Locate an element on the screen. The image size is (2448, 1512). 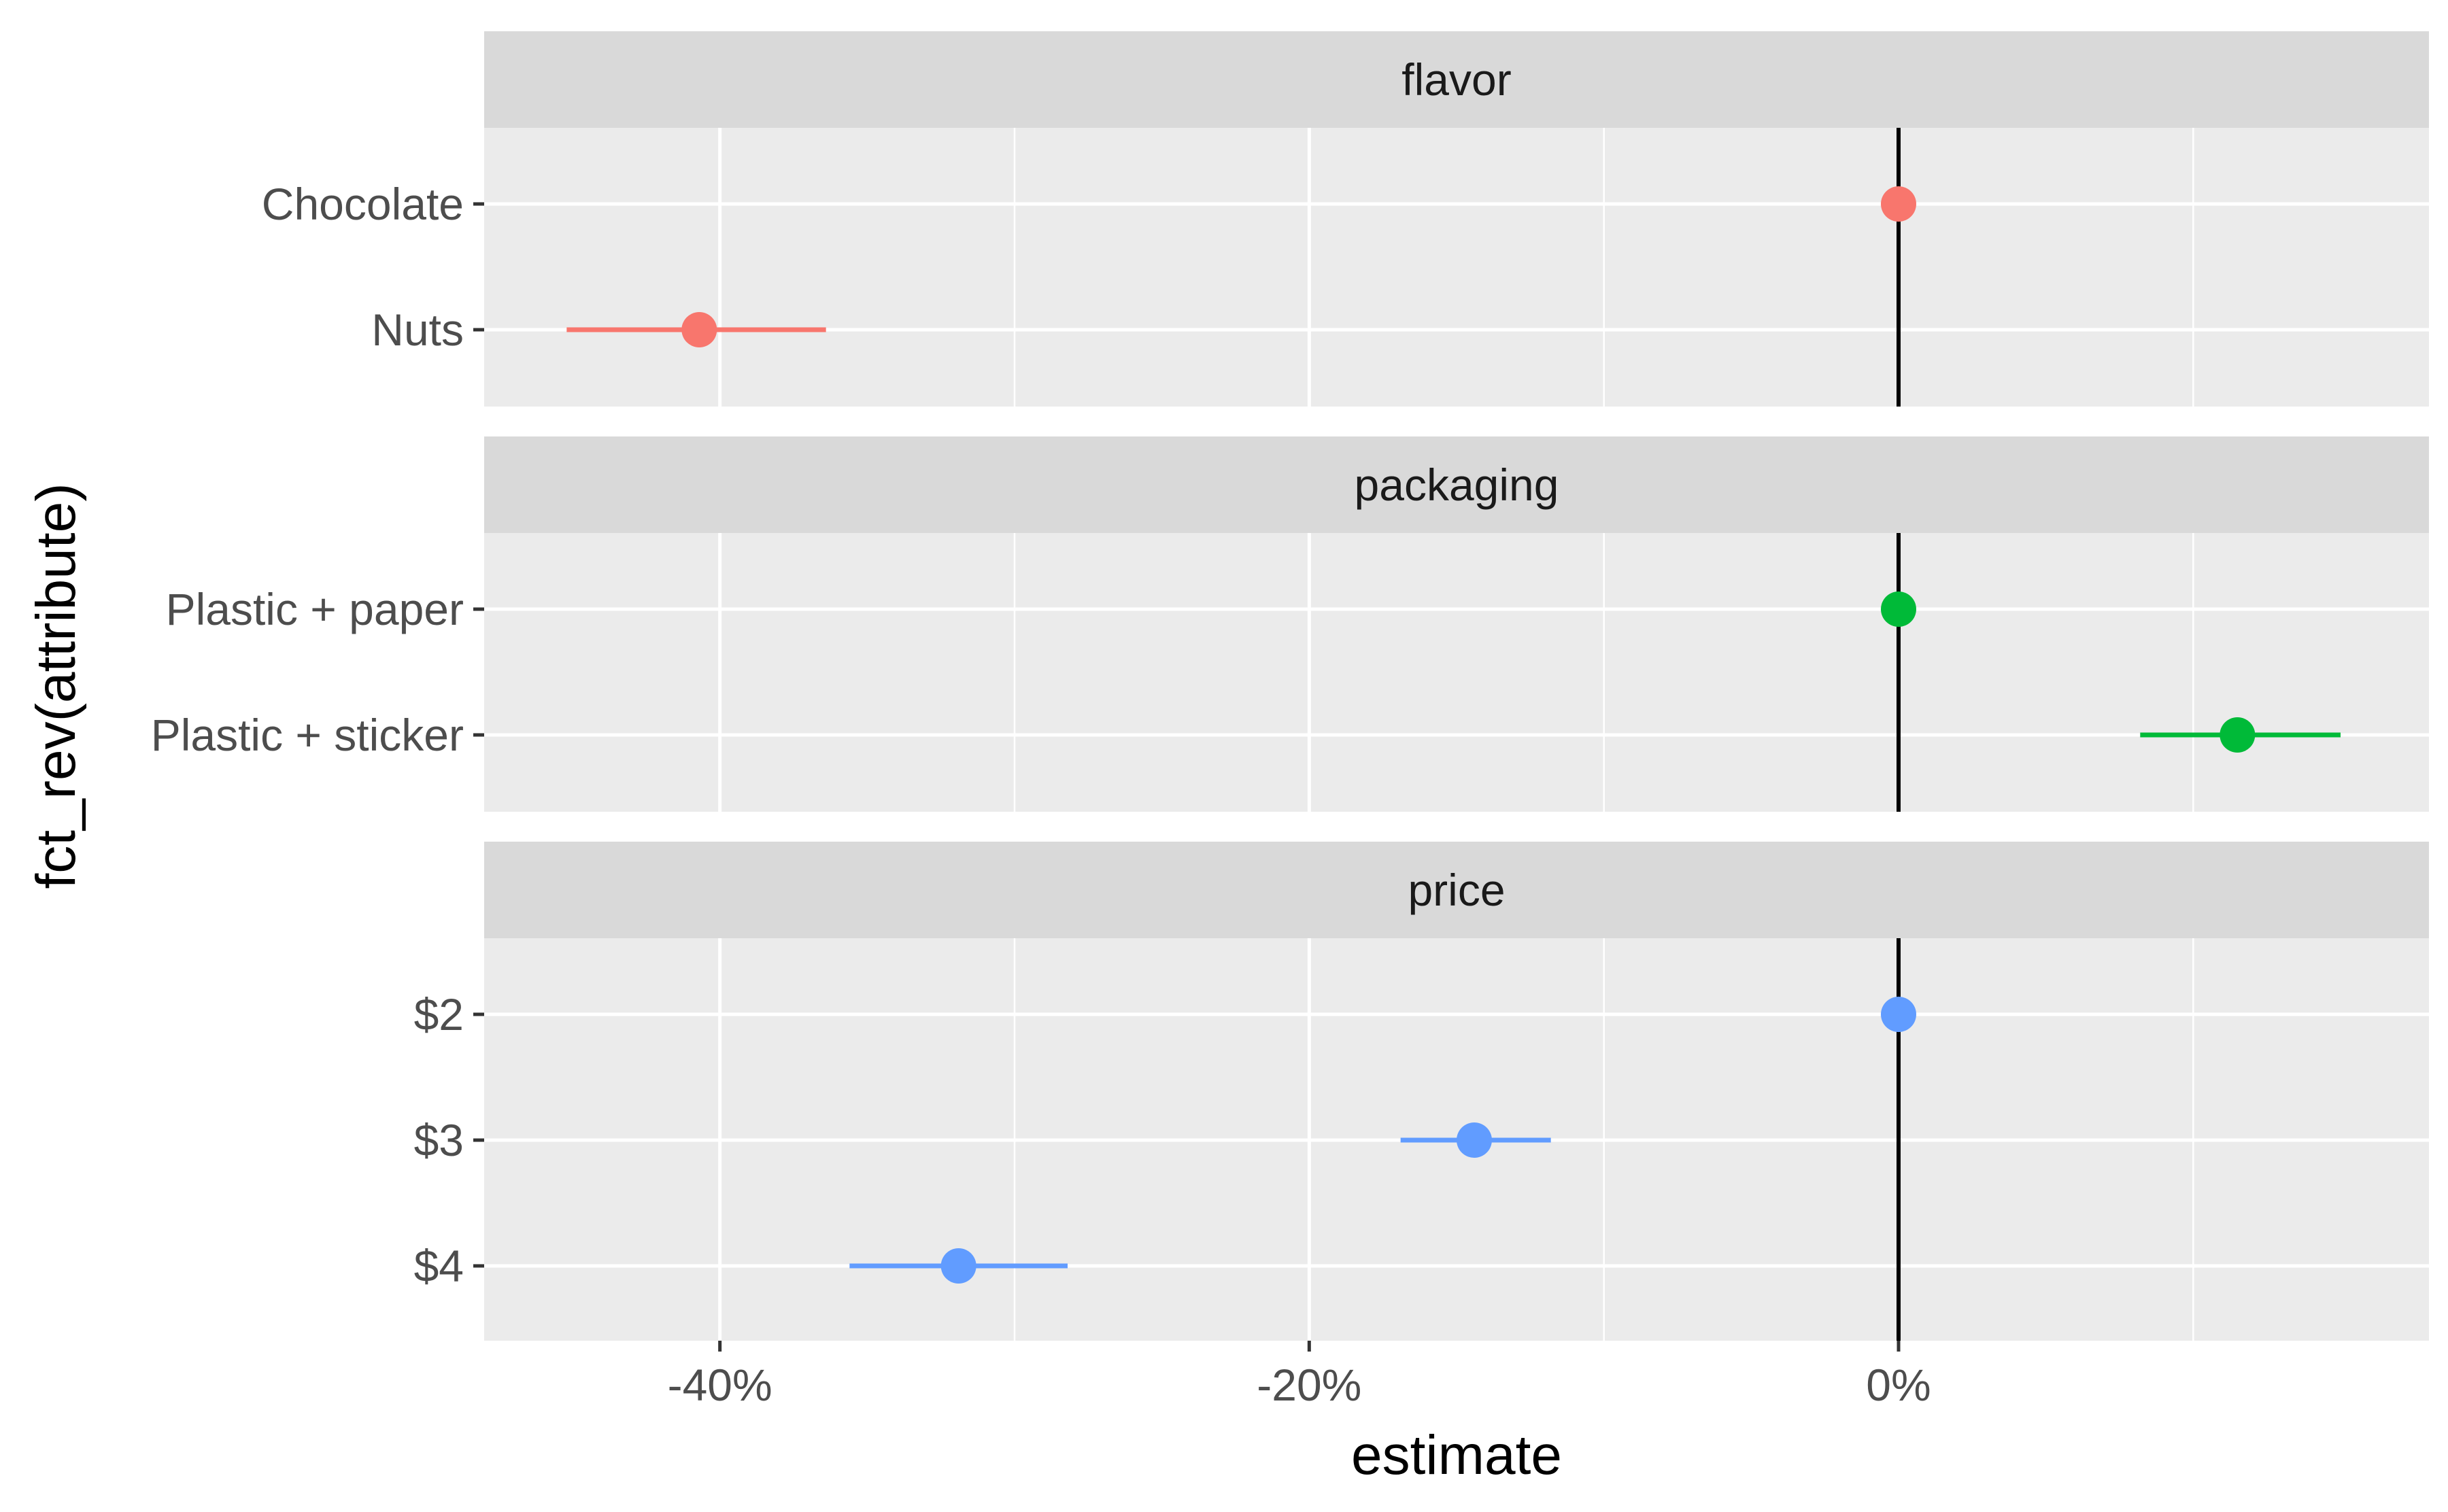
y-tick-label: Plastic + paper is located at coordinates (315, 609).